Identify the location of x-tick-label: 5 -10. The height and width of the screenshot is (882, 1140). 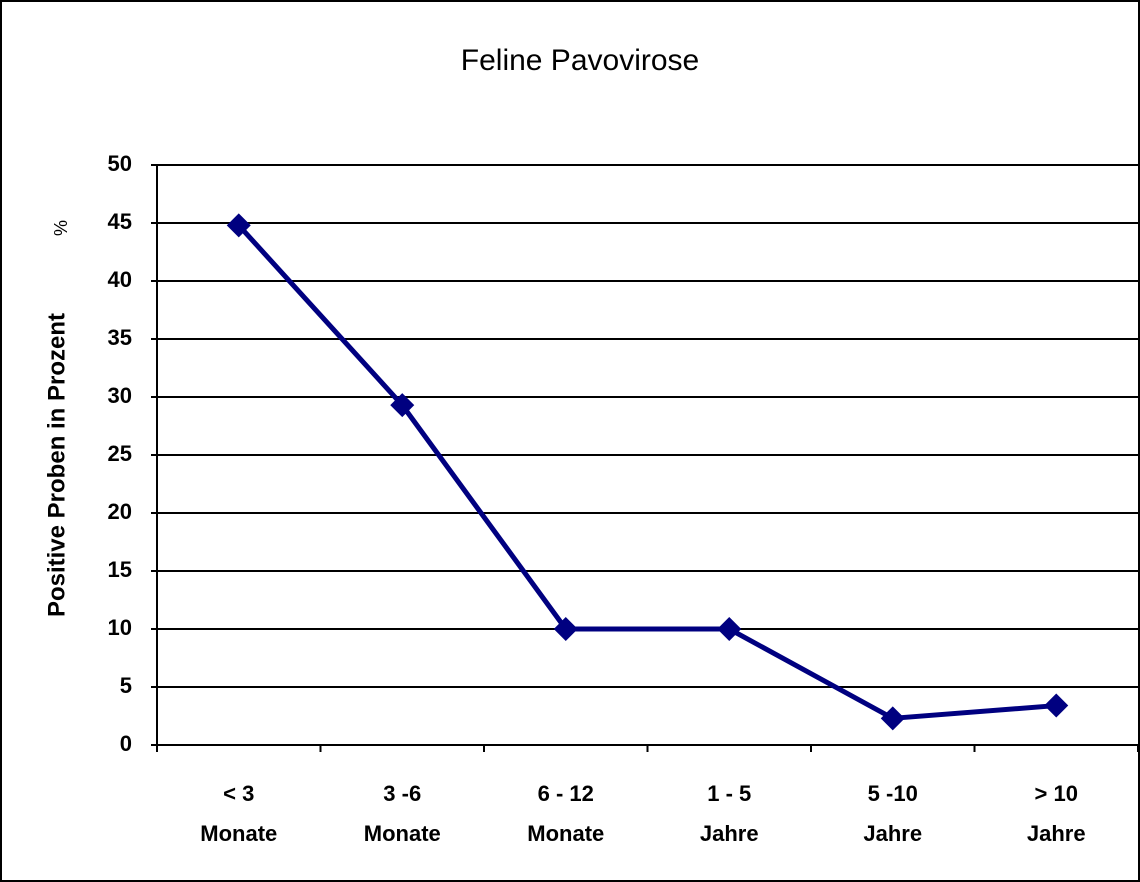
(893, 793).